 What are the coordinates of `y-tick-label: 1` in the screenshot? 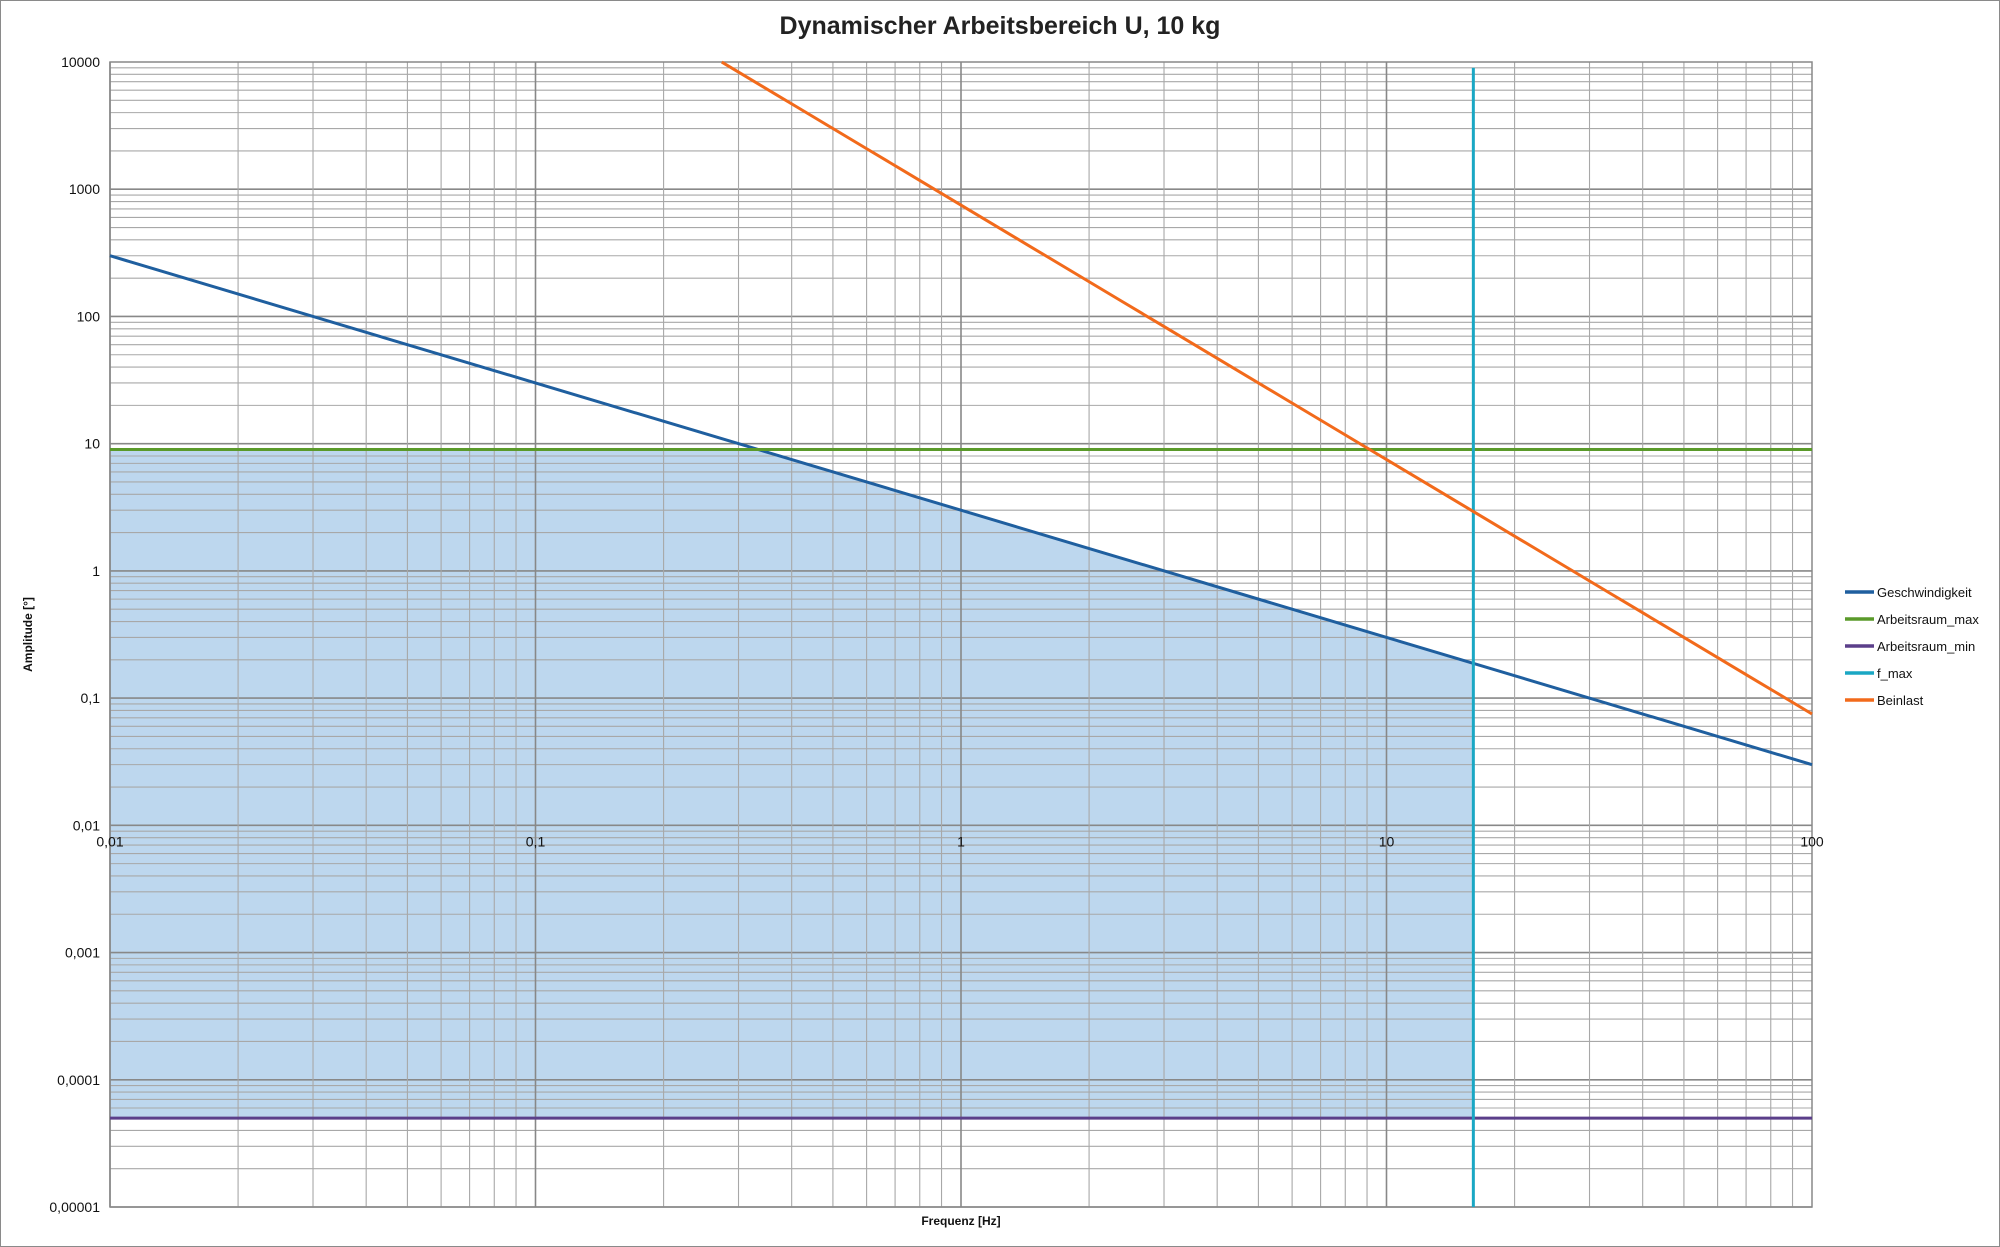 It's located at (96, 571).